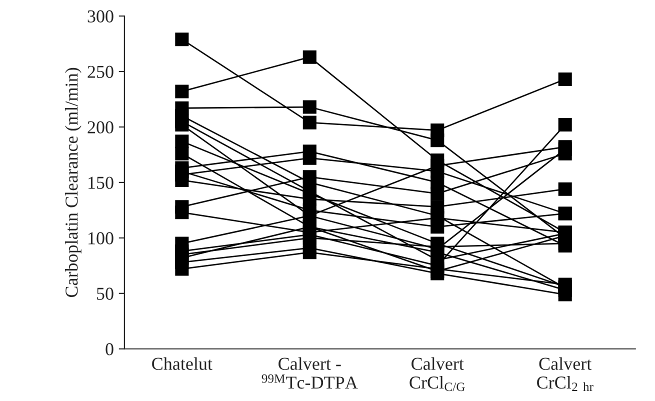 This screenshot has width=655, height=401. Describe the element at coordinates (101, 72) in the screenshot. I see `y-tick-label: 250` at that location.